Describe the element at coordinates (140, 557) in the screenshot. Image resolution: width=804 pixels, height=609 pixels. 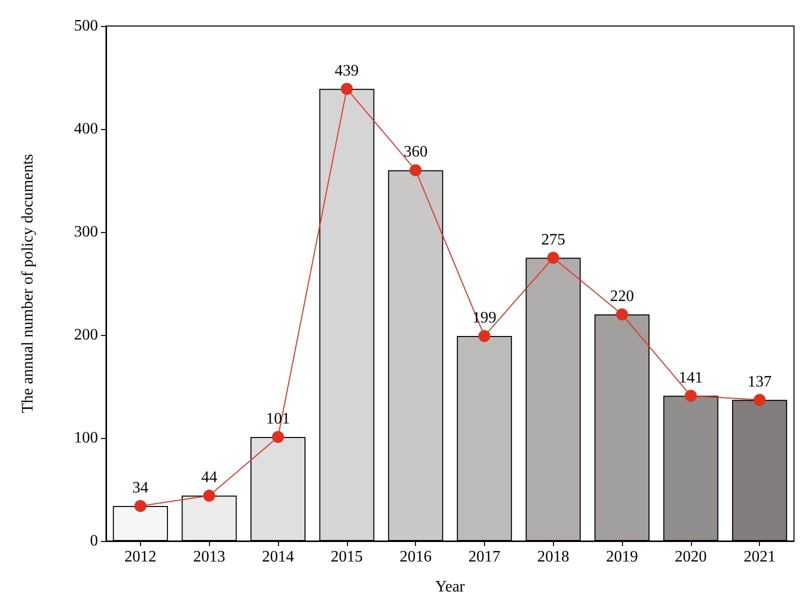
I see `x-tick-label: 2012` at that location.